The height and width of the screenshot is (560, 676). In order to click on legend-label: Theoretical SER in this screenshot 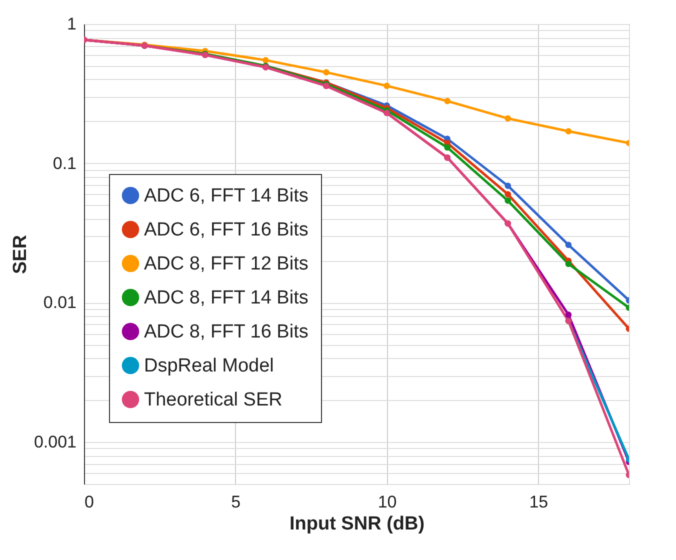, I will do `click(213, 400)`.